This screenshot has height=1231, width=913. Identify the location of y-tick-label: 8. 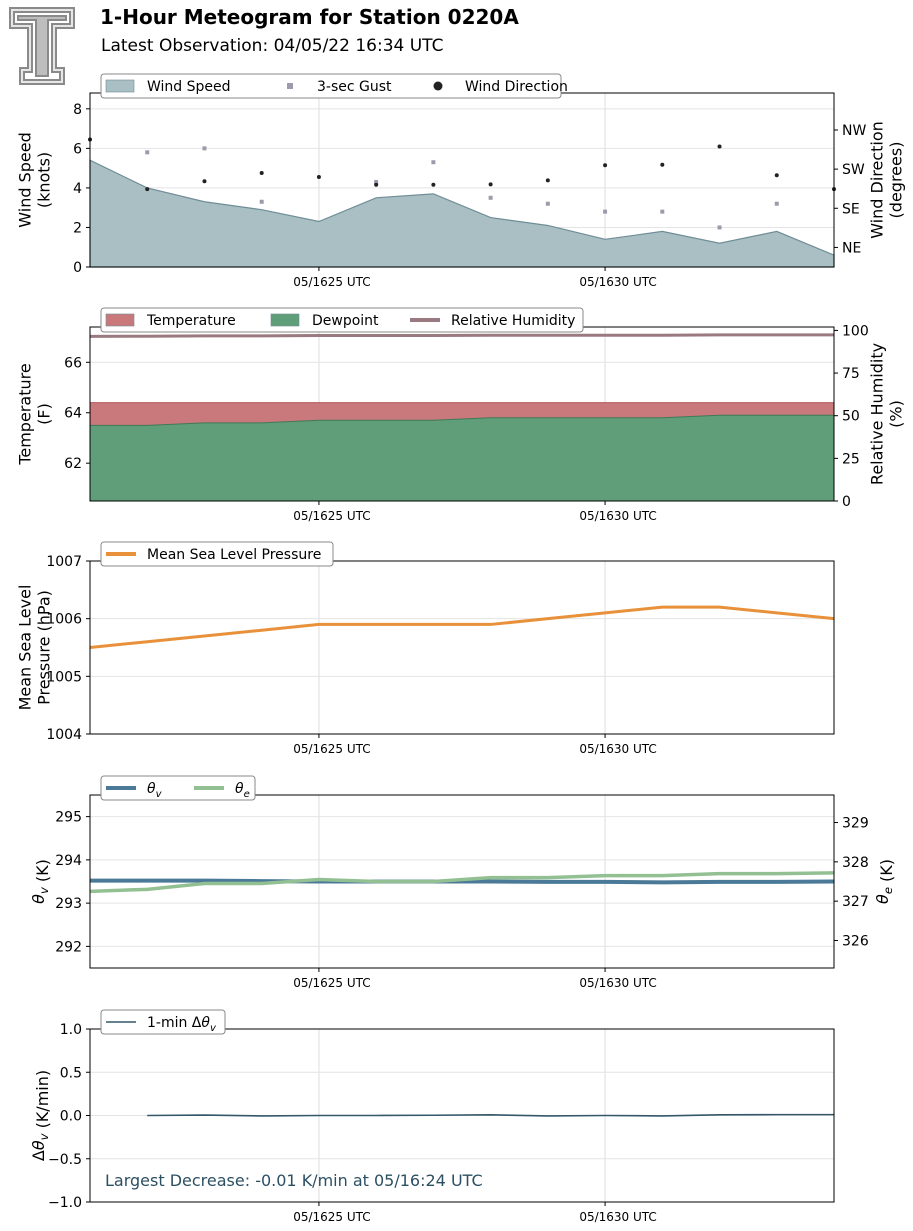
(77, 110).